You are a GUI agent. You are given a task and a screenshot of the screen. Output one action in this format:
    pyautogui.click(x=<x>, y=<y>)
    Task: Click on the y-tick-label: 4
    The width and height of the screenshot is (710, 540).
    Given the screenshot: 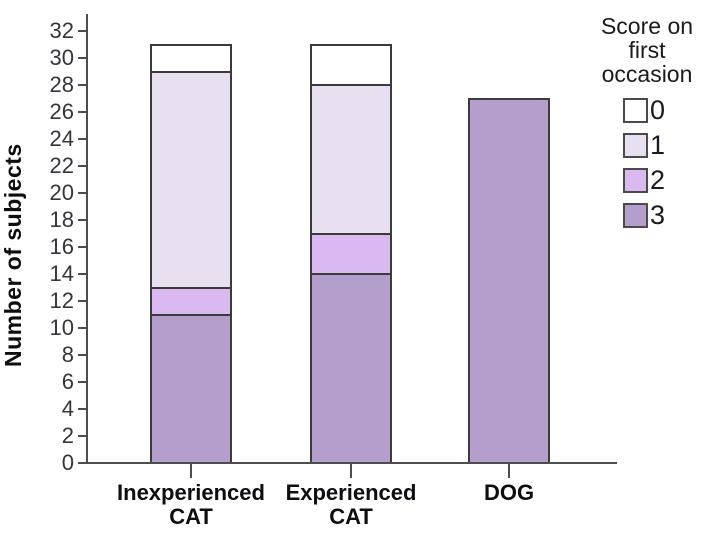 What is the action you would take?
    pyautogui.click(x=67, y=408)
    